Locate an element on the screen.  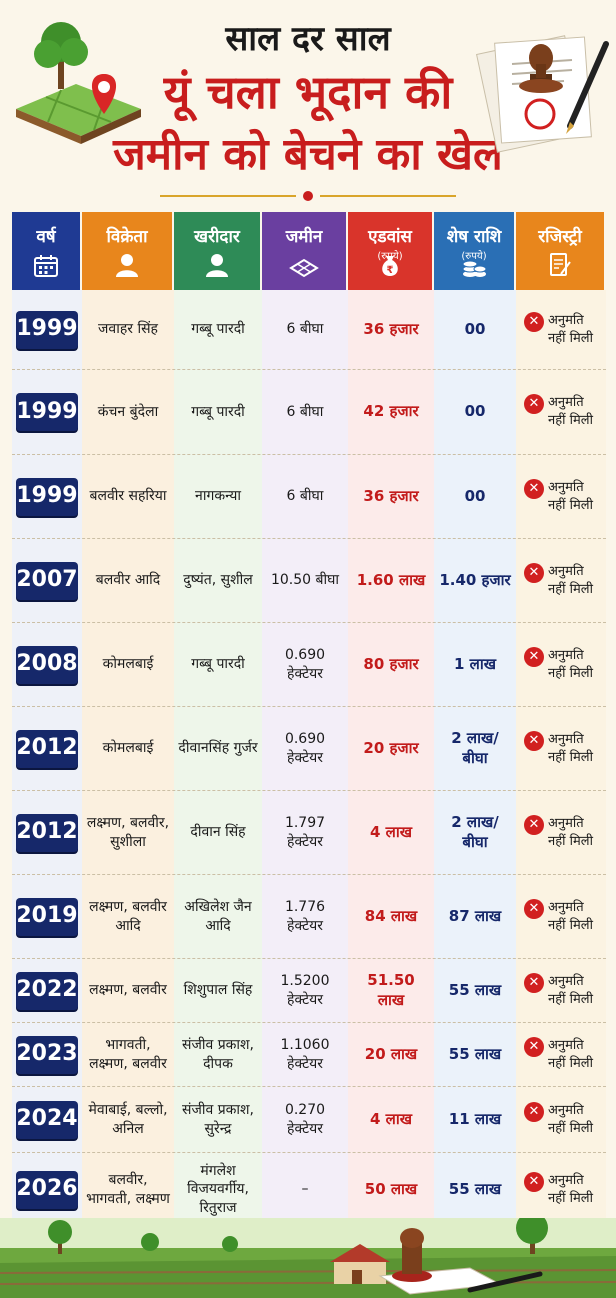
balance-value: 55 लाख is located at coordinates (475, 989).